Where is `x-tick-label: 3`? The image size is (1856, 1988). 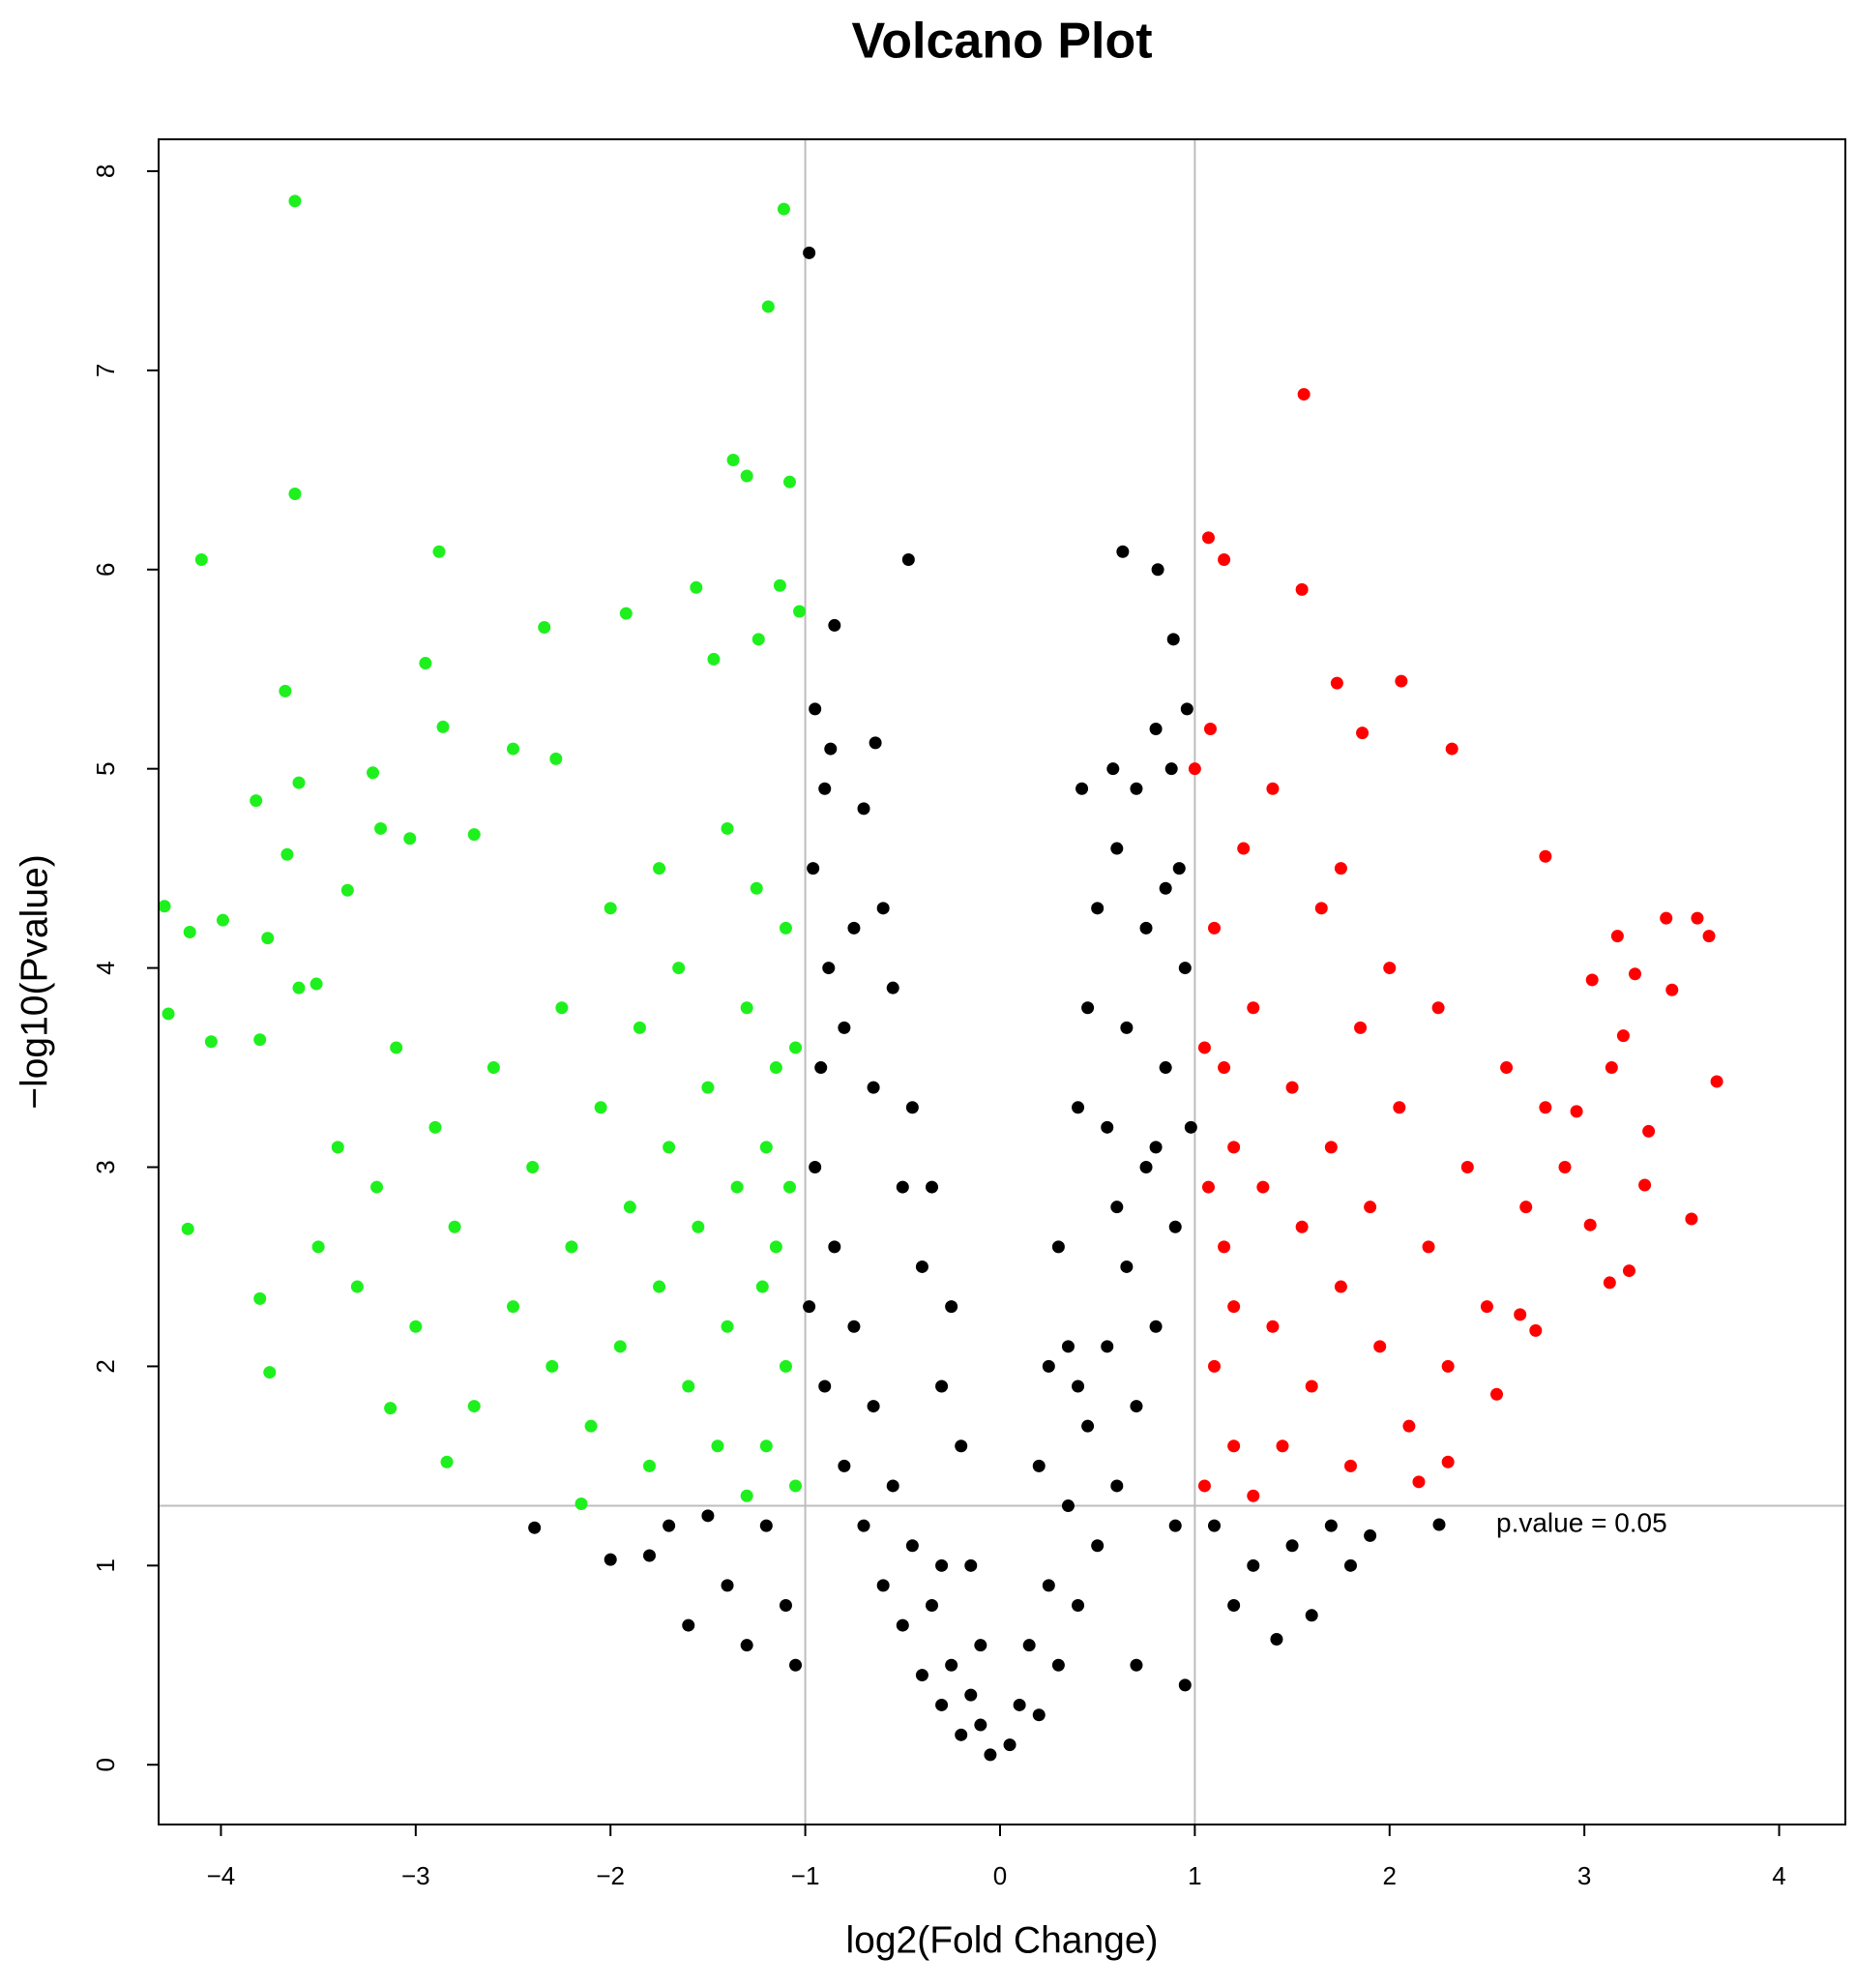 x-tick-label: 3 is located at coordinates (1584, 1875).